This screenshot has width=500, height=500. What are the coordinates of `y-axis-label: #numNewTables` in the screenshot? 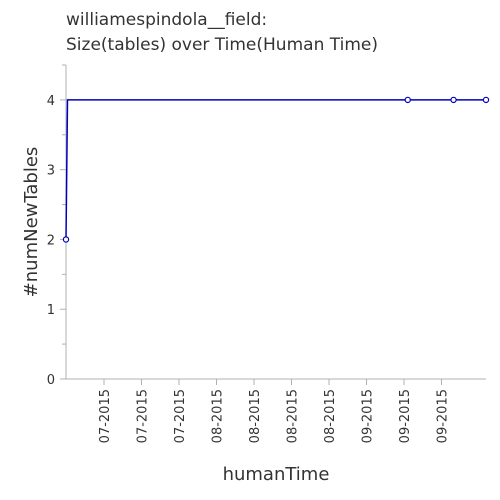 It's located at (31, 222).